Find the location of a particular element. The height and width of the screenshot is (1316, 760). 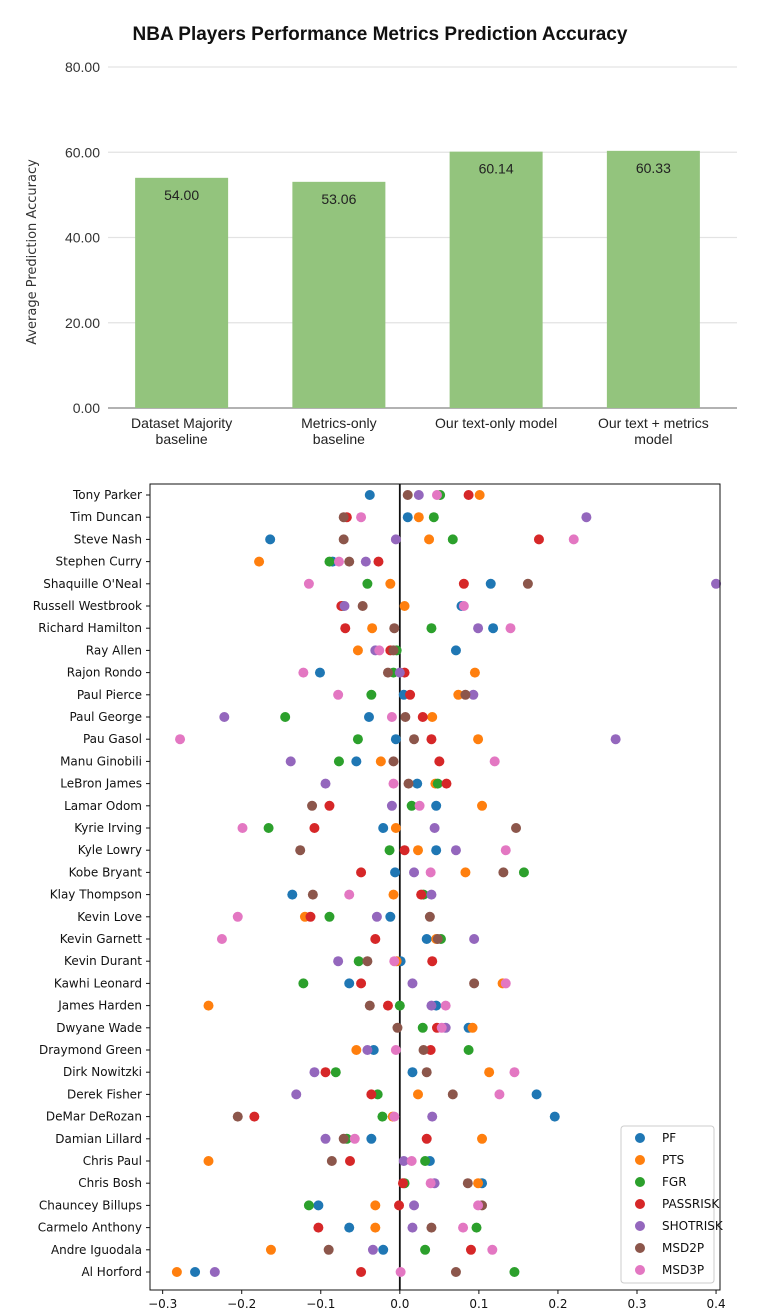

player-label: Lamar Odom is located at coordinates (103, 806).